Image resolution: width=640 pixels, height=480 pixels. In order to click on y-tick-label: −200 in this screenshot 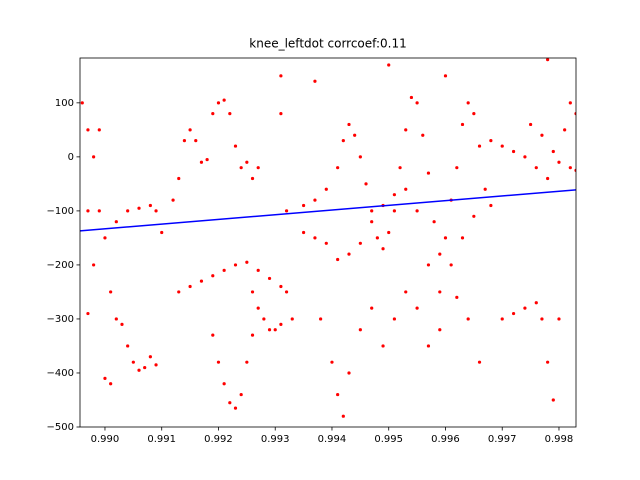, I will do `click(60, 265)`.